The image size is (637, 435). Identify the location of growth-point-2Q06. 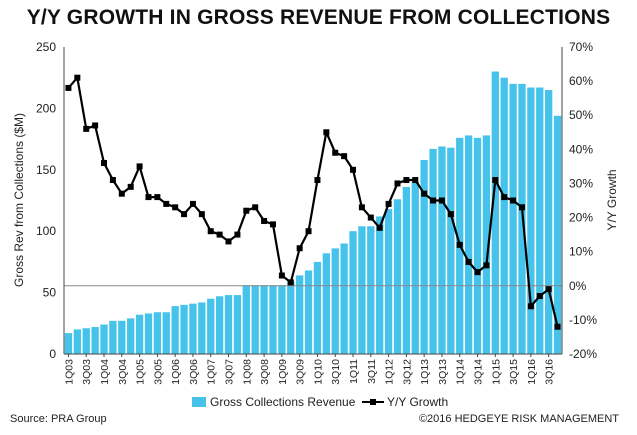
(184, 214).